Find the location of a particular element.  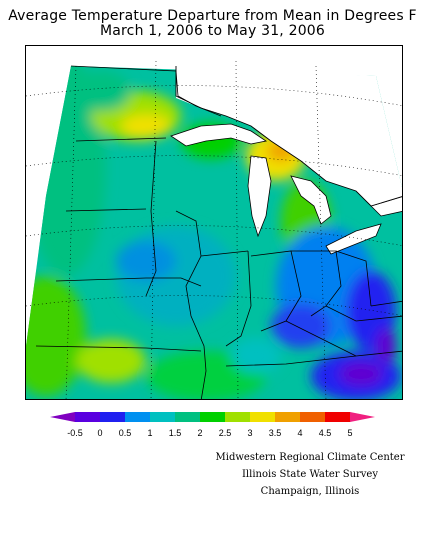

great-lakes is located at coordinates (286, 189).